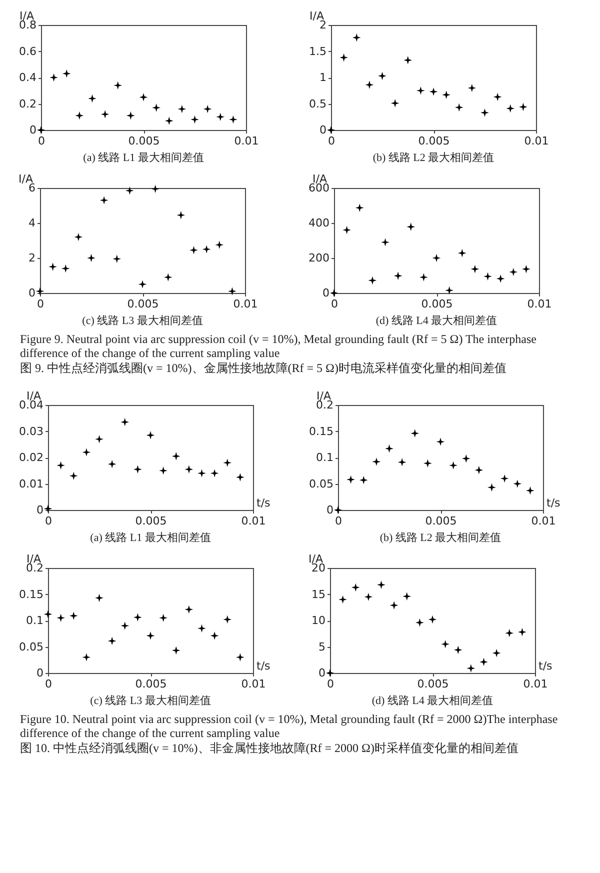 This screenshot has height=873, width=600. I want to click on text: (c) 线路 L3 最大相间差值, so click(142, 320).